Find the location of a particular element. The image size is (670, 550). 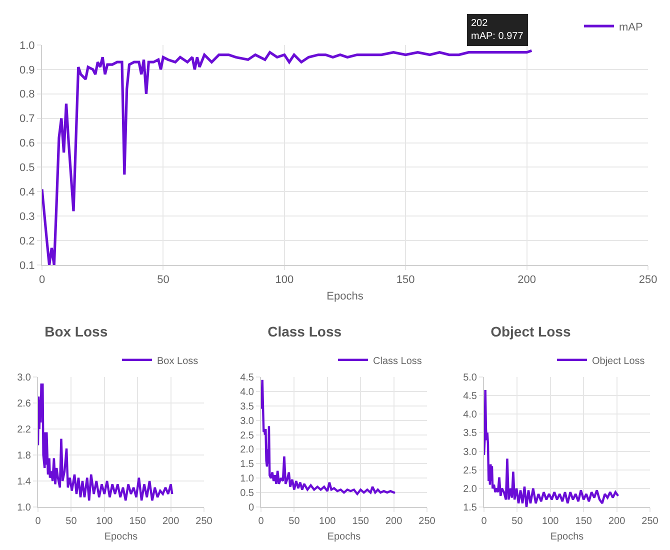

y-tick-label: 0.2 is located at coordinates (27, 241).